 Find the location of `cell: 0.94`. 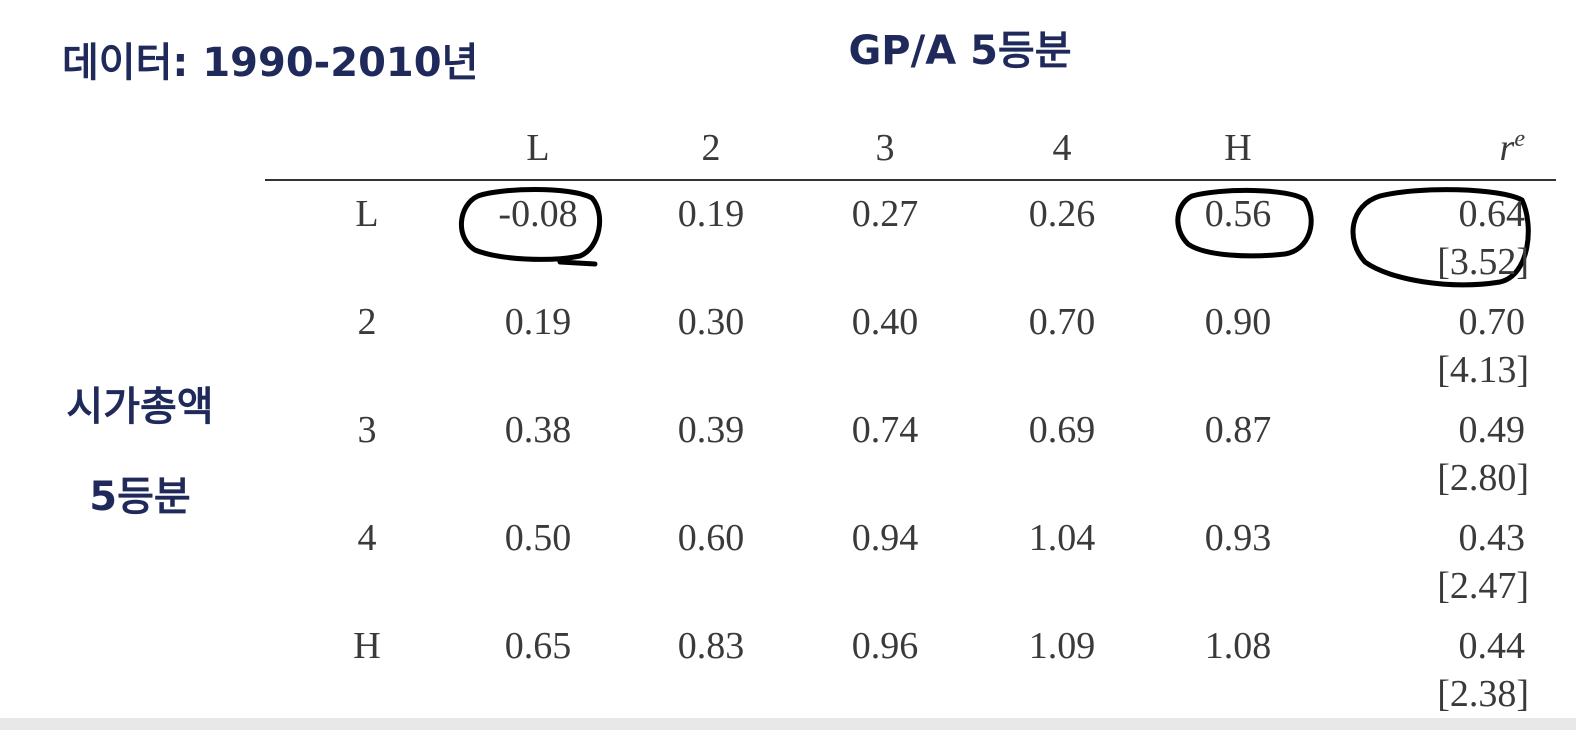

cell: 0.94 is located at coordinates (885, 538).